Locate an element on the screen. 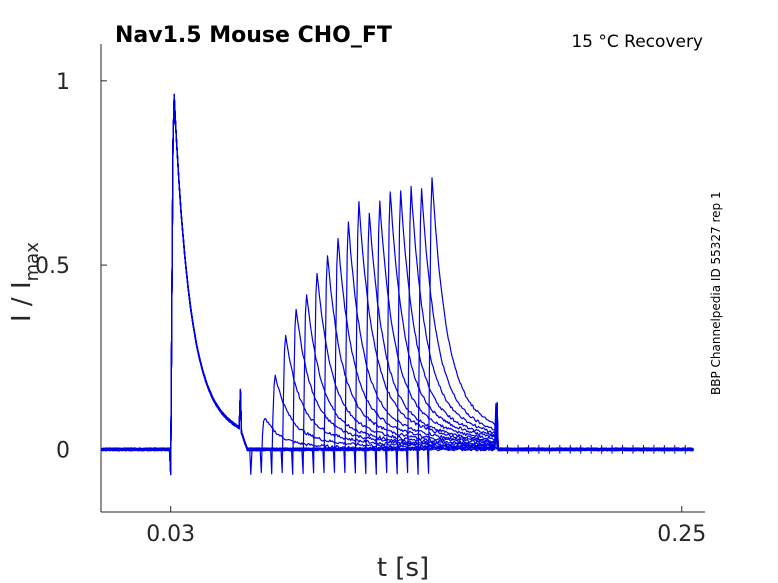 The height and width of the screenshot is (583, 778). x-tick-label: 0.03 is located at coordinates (170, 534).